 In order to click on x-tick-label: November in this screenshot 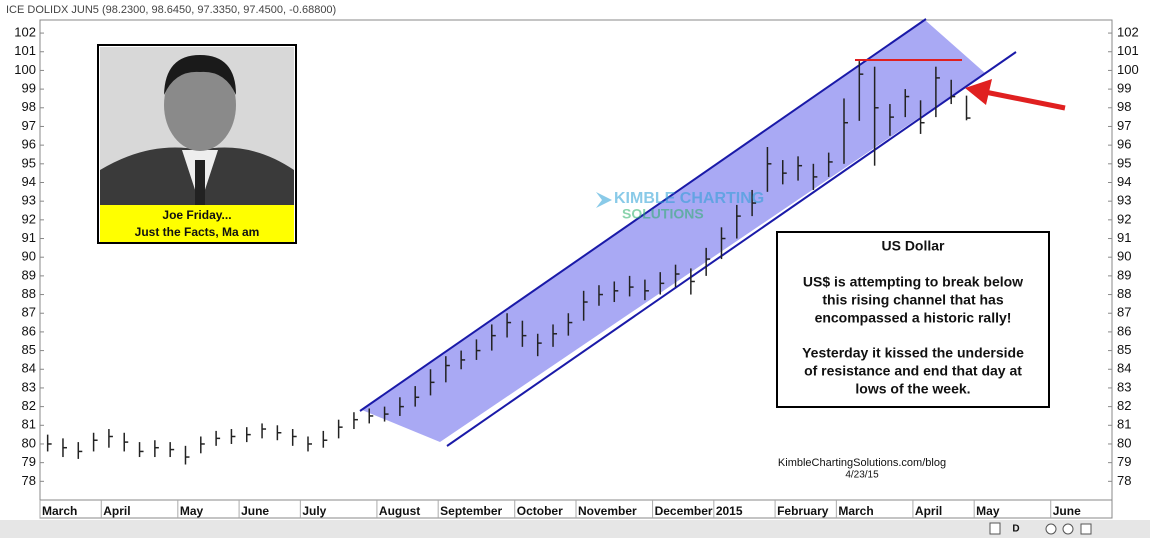, I will do `click(607, 511)`.